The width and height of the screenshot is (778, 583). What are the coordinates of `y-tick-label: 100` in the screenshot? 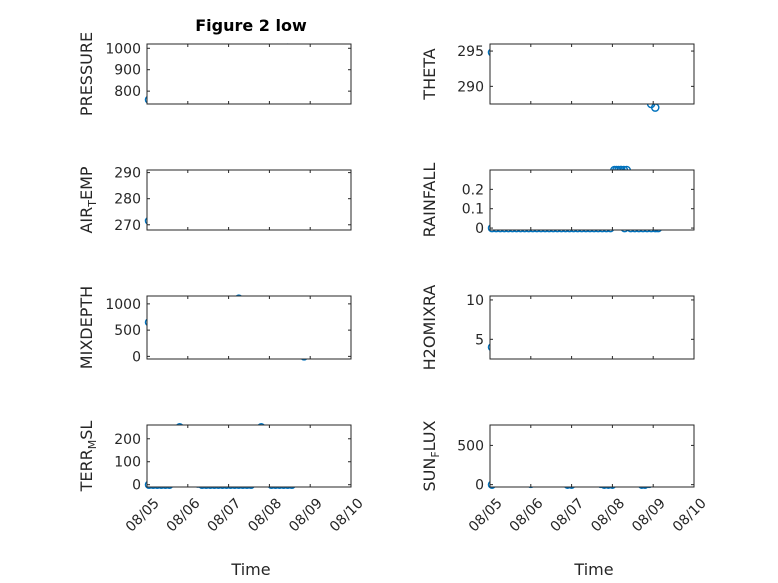 It's located at (127, 463).